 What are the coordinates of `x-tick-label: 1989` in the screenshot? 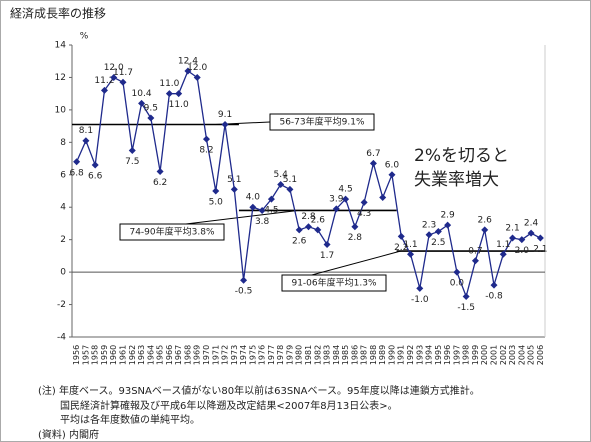 It's located at (382, 355).